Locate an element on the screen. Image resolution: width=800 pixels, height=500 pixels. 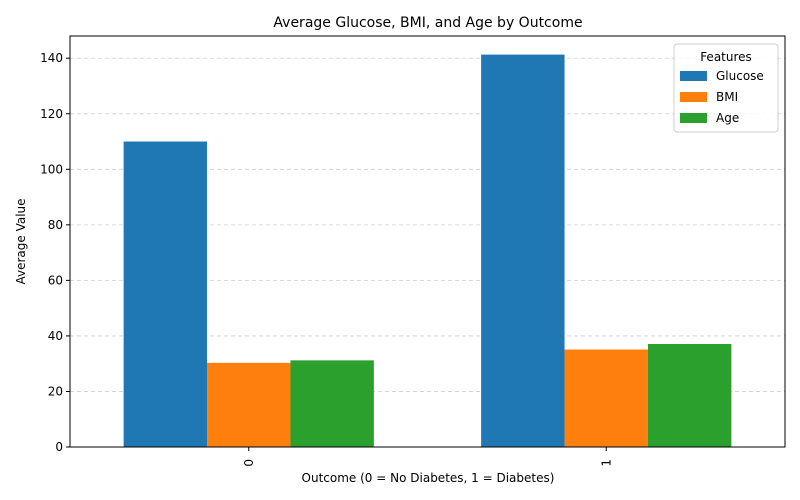
legend-title: Features is located at coordinates (726, 57).